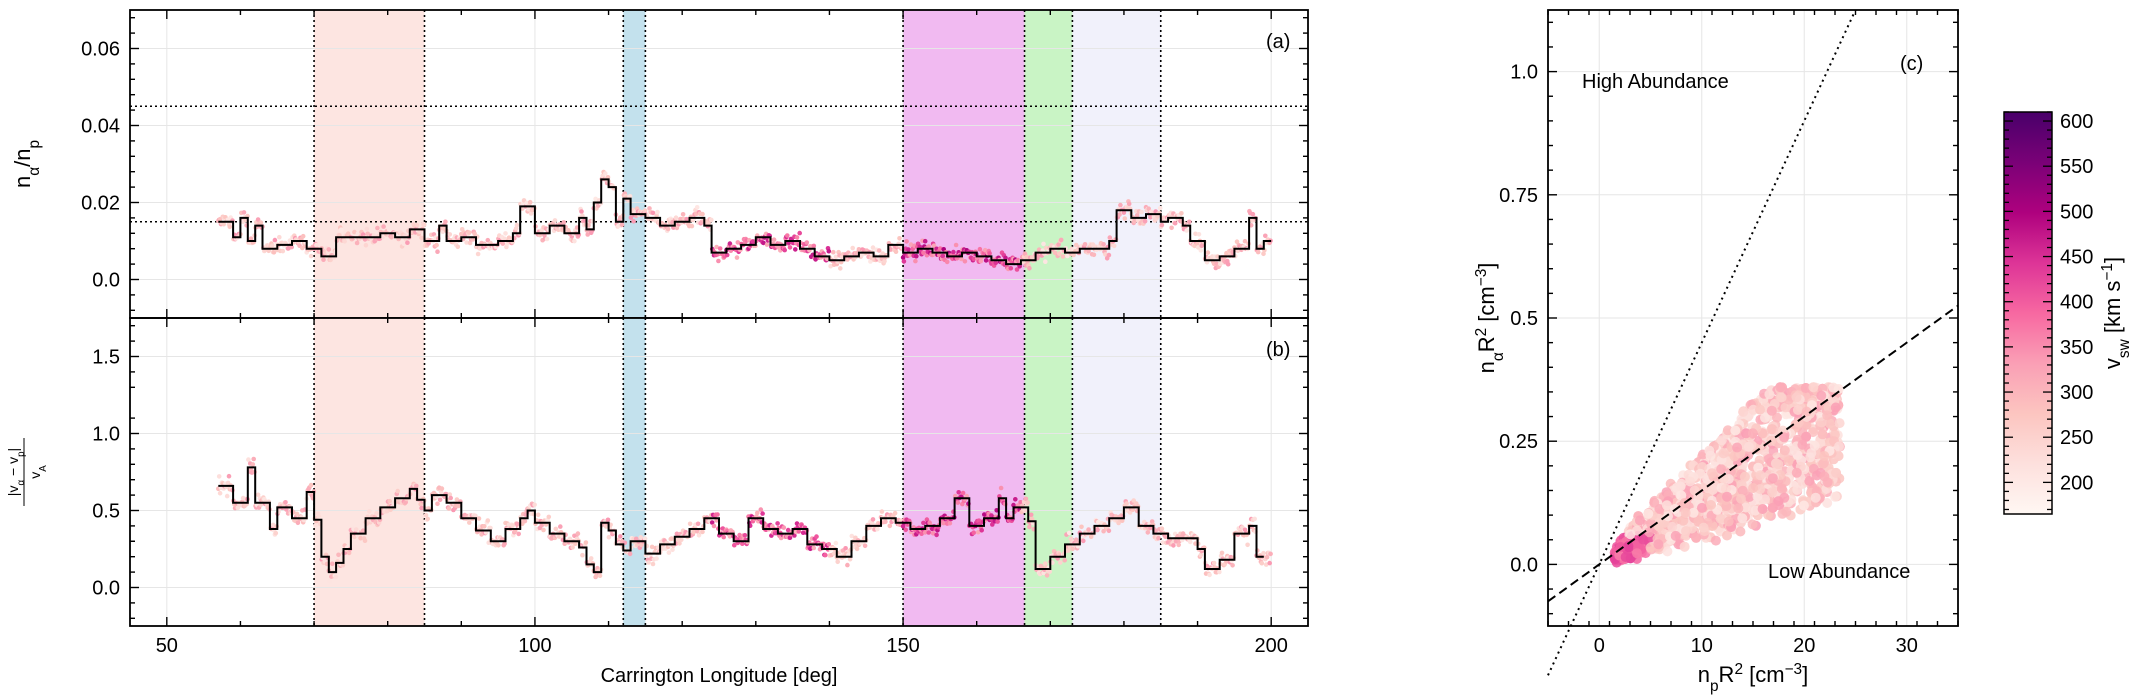 The width and height of the screenshot is (2130, 696). I want to click on panel-c-y-tick-label: 0.25, so click(1518, 442).